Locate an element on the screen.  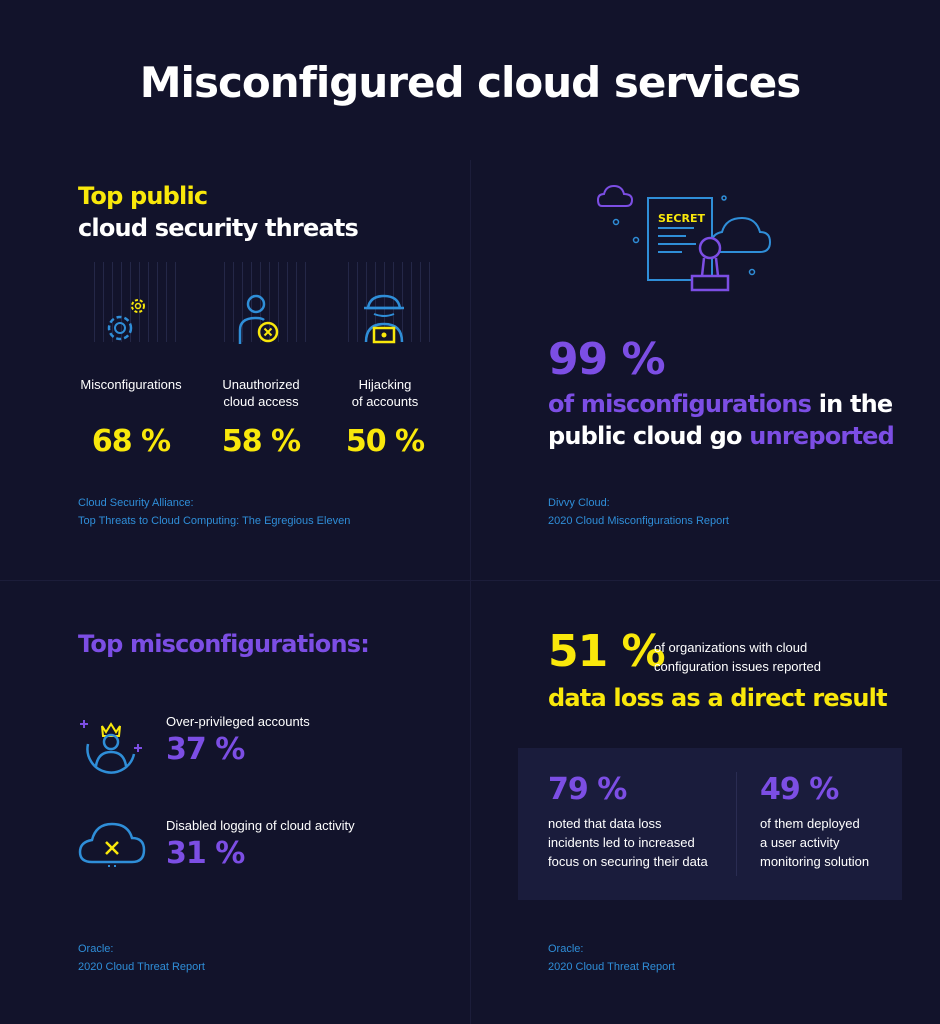
misconfig-label: Over-privileged accounts is located at coordinates (238, 721).